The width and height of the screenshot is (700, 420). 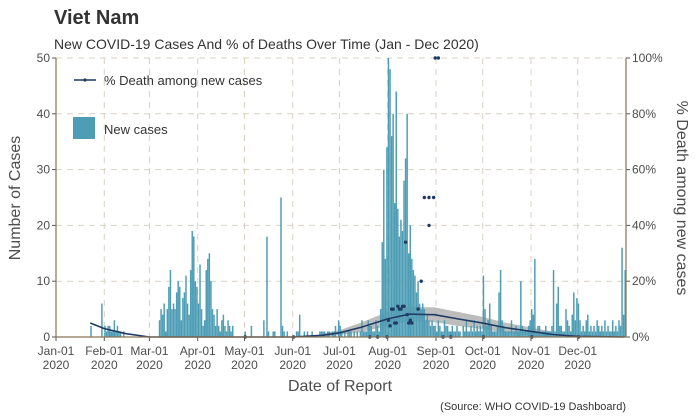 What do you see at coordinates (15, 198) in the screenshot?
I see `y-axis-left-title: Number of Cases` at bounding box center [15, 198].